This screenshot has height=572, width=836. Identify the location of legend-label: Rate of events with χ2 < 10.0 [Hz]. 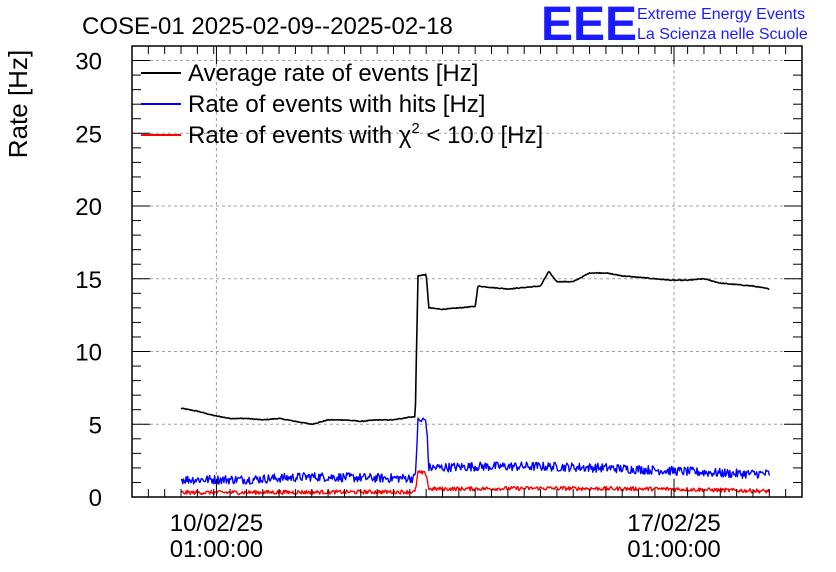
(365, 134).